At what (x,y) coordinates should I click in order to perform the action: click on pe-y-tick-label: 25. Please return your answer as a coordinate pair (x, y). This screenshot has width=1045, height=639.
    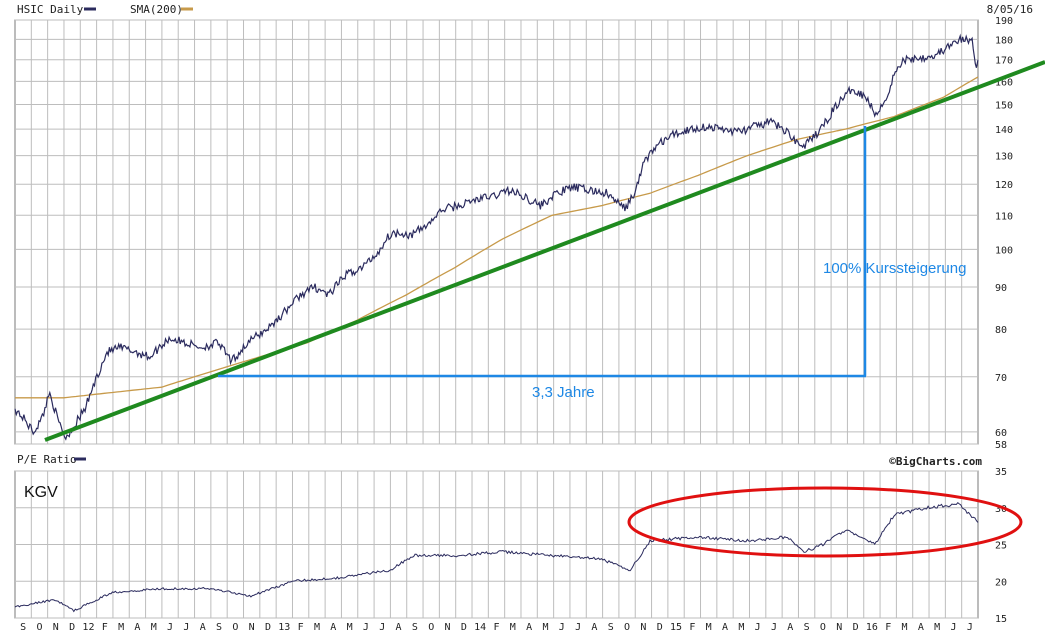
    Looking at the image, I should click on (1001, 546).